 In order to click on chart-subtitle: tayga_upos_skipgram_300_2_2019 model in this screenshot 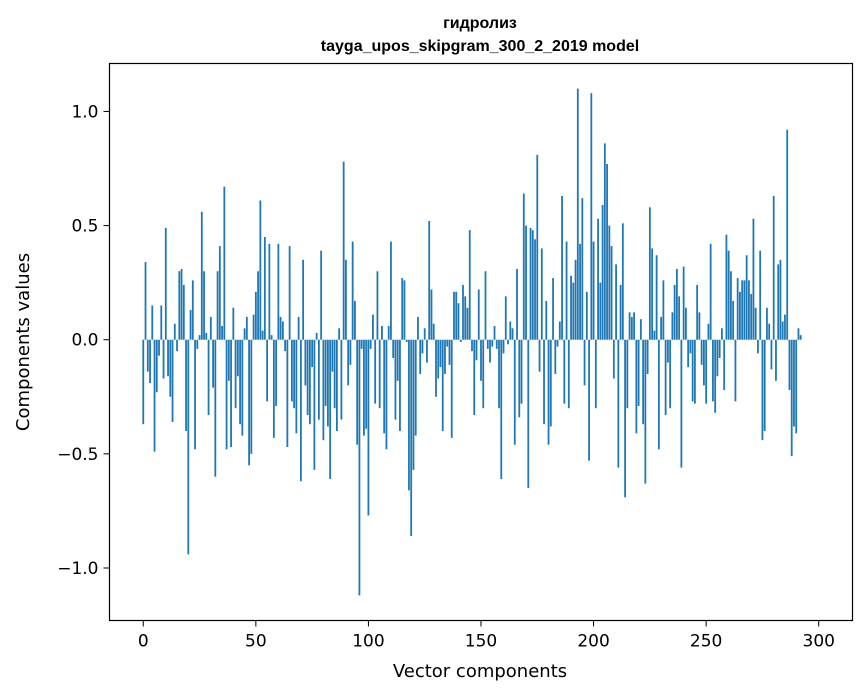, I will do `click(480, 46)`.